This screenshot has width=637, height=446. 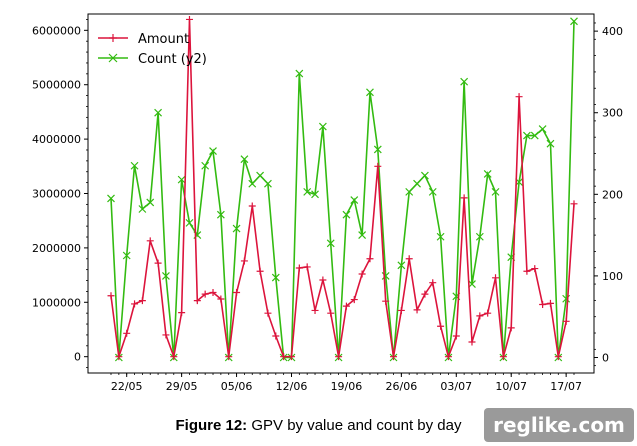 I want to click on legend-entry: Count (y2), so click(x=152, y=59).